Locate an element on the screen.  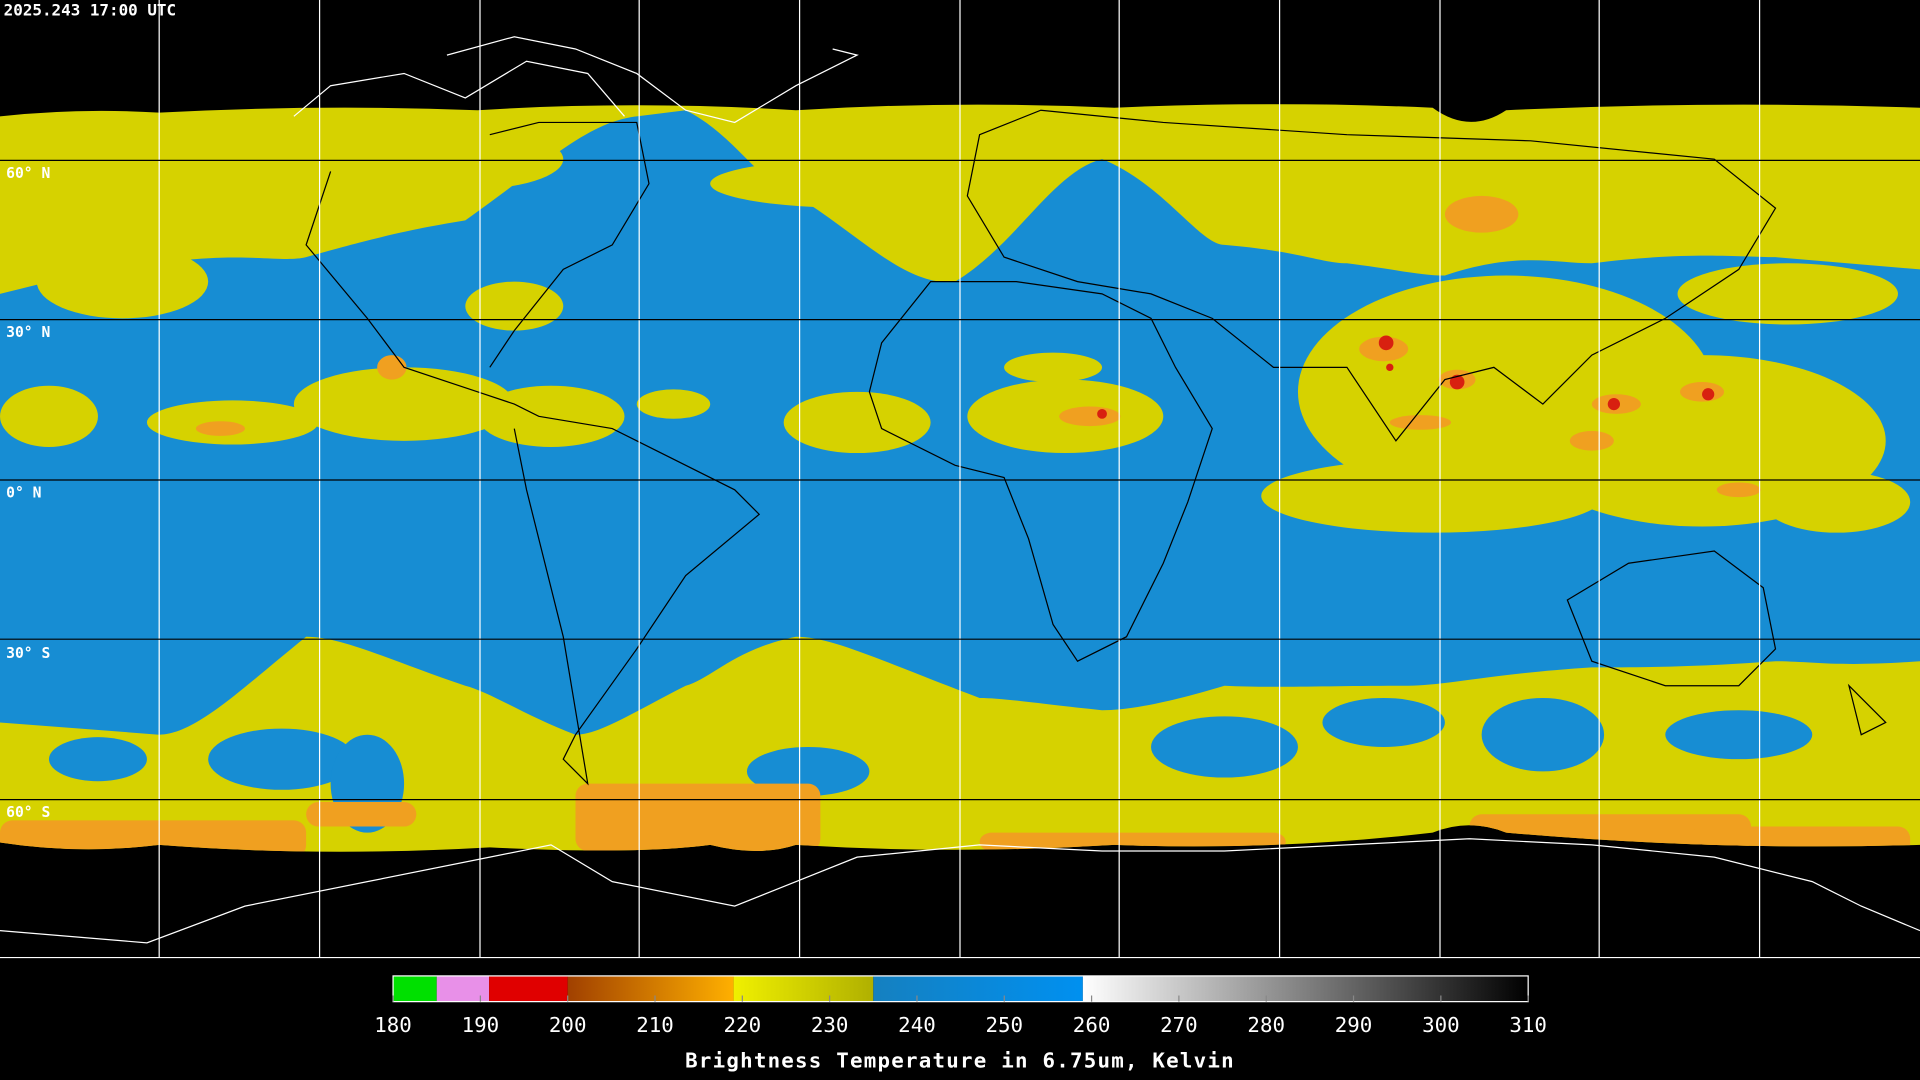
timestamp: 2025.243 17:00 UTC is located at coordinates (90, 10).